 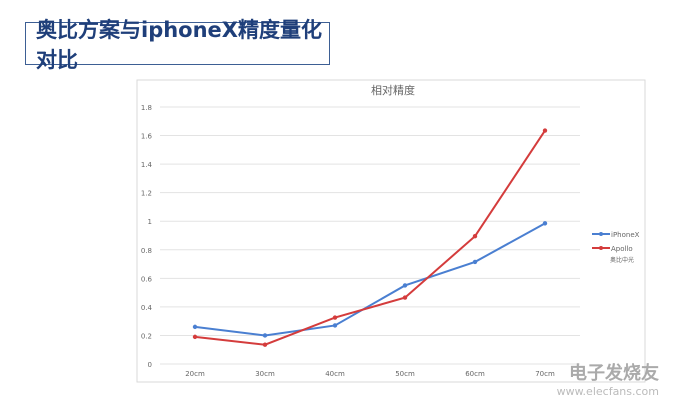 I want to click on chart-title: 相对精度, so click(x=393, y=90).